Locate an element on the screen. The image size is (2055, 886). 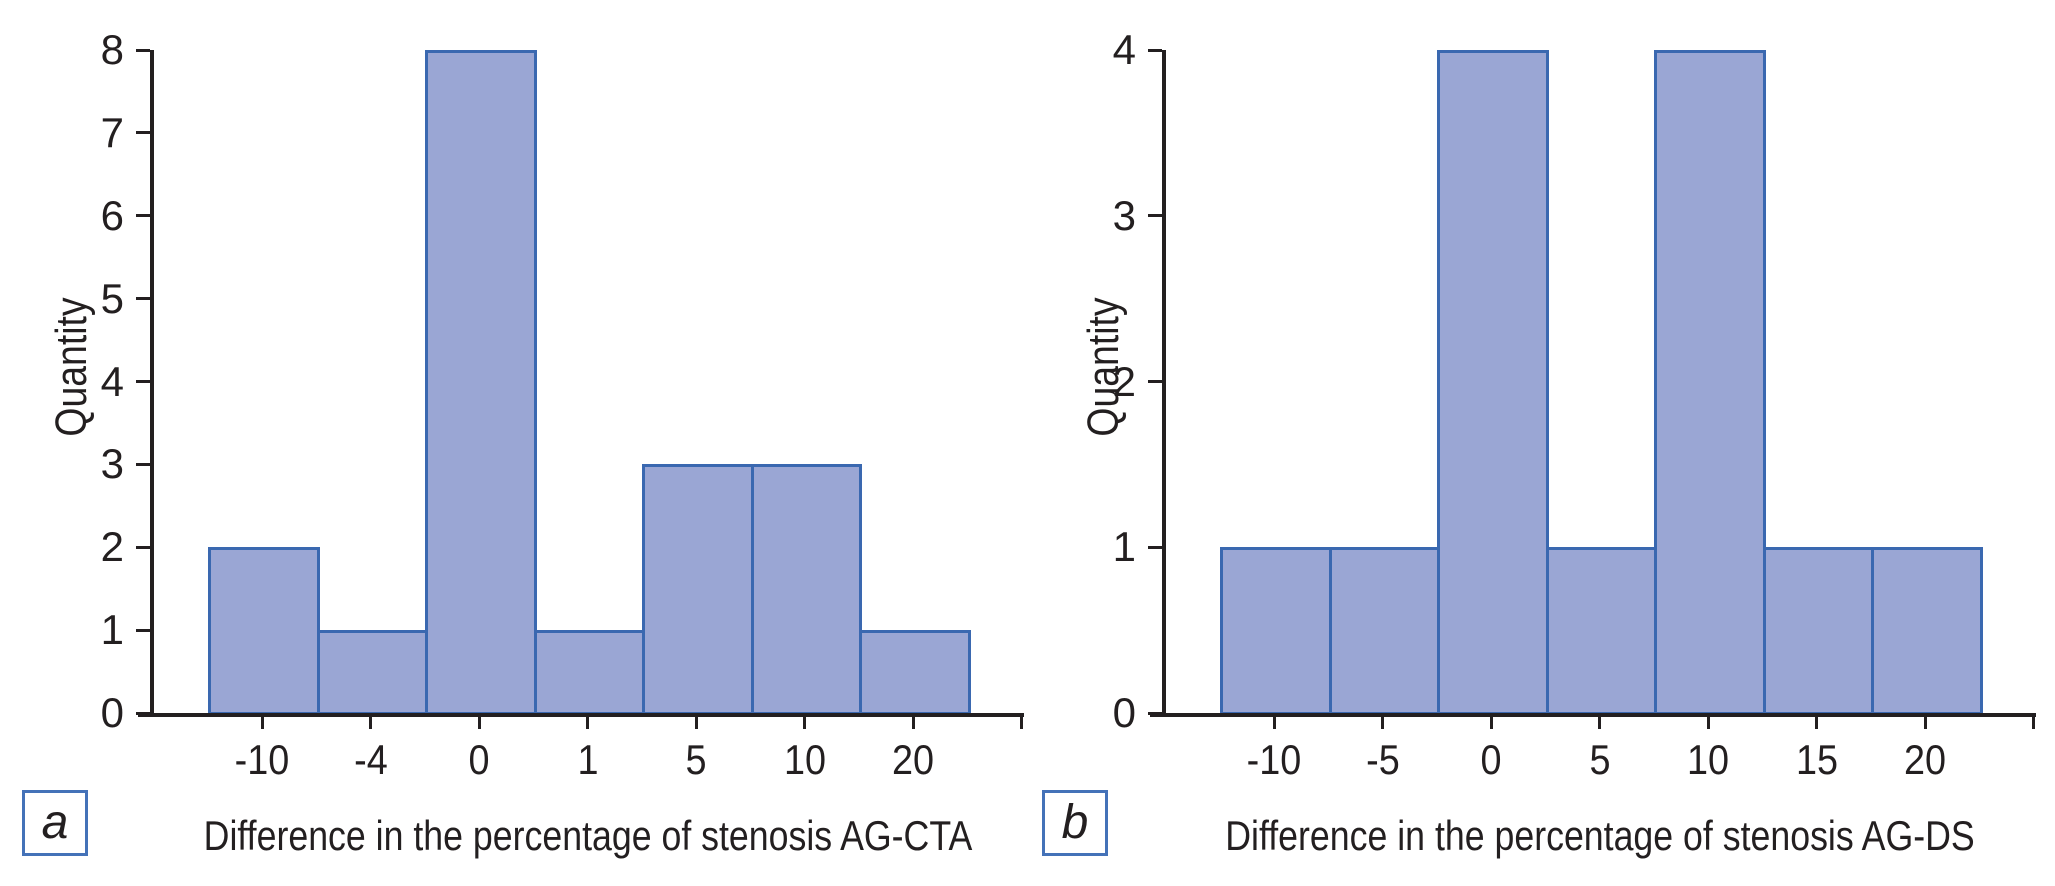
y-tick-label: 7 is located at coordinates (112, 132).